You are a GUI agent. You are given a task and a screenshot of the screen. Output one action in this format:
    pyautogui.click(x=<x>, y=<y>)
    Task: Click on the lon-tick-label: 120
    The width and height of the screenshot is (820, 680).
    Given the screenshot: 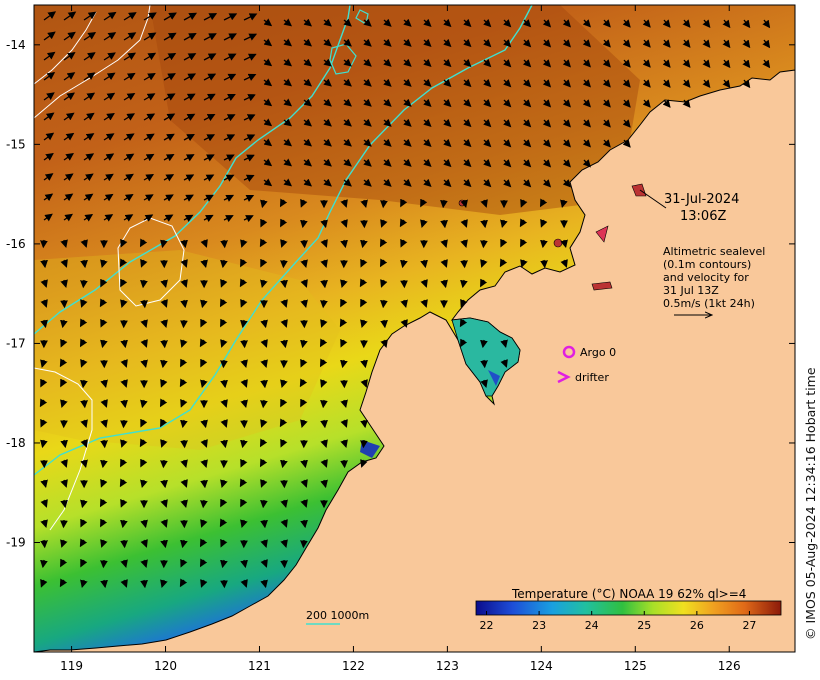 What is the action you would take?
    pyautogui.click(x=165, y=666)
    